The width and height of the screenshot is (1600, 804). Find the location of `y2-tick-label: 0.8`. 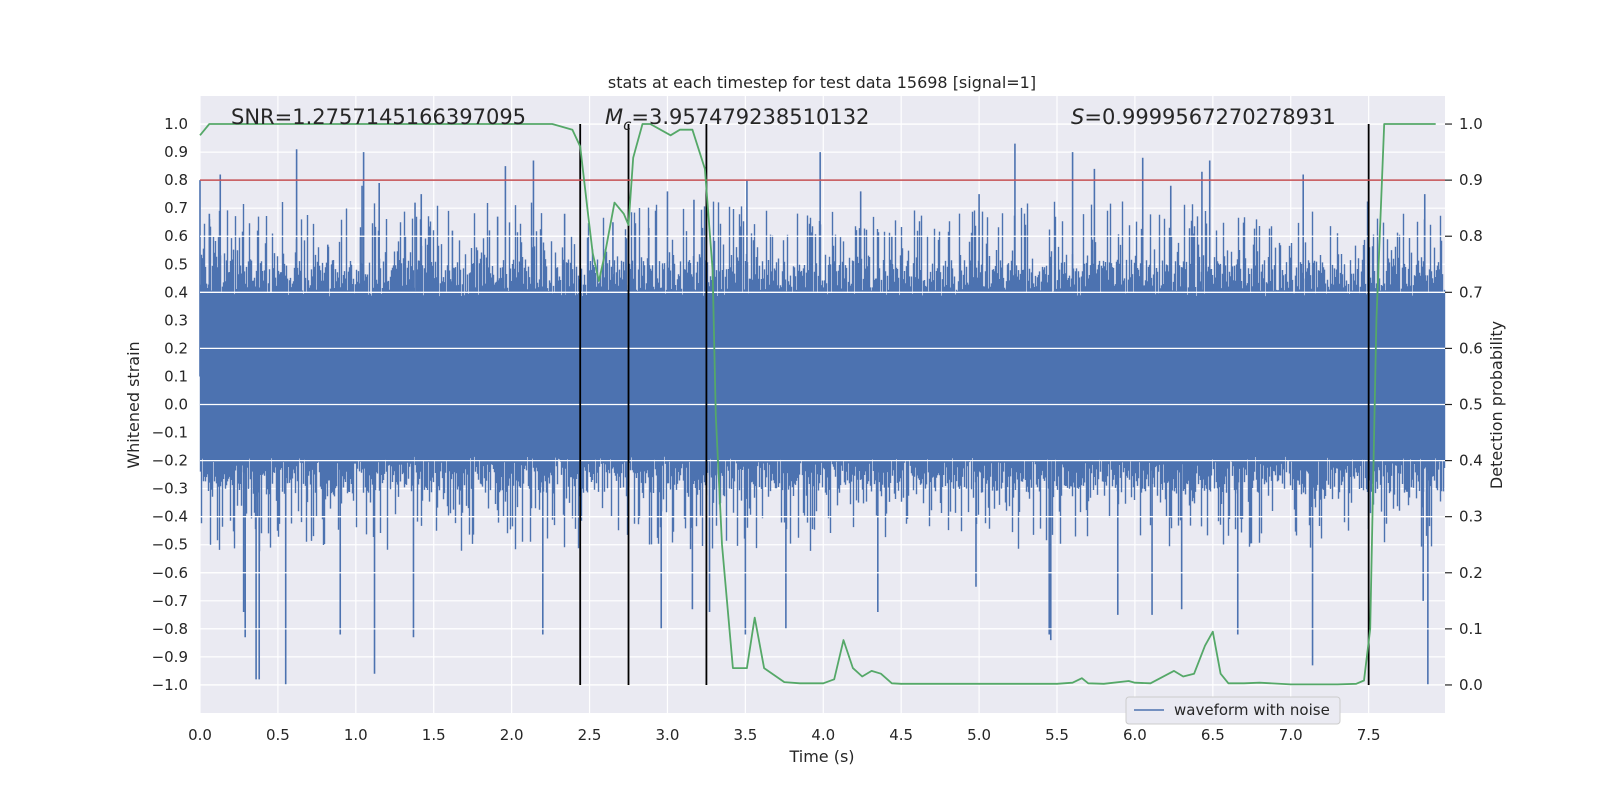

y2-tick-label: 0.8 is located at coordinates (1471, 236).